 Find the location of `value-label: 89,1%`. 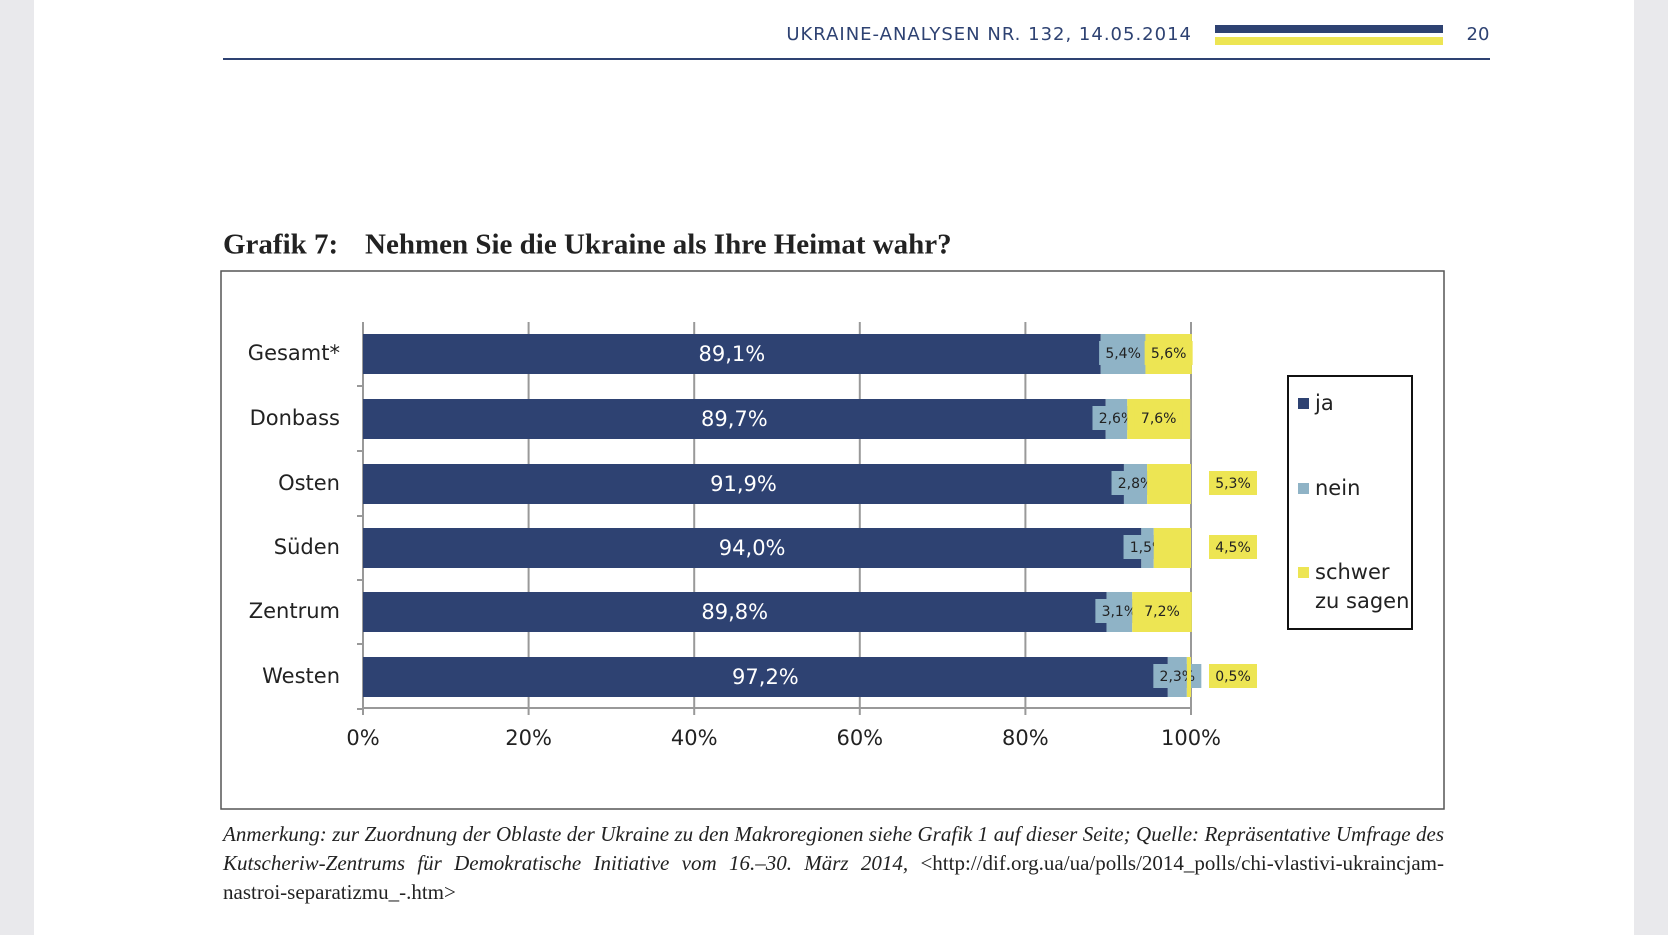

value-label: 89,1% is located at coordinates (732, 354).